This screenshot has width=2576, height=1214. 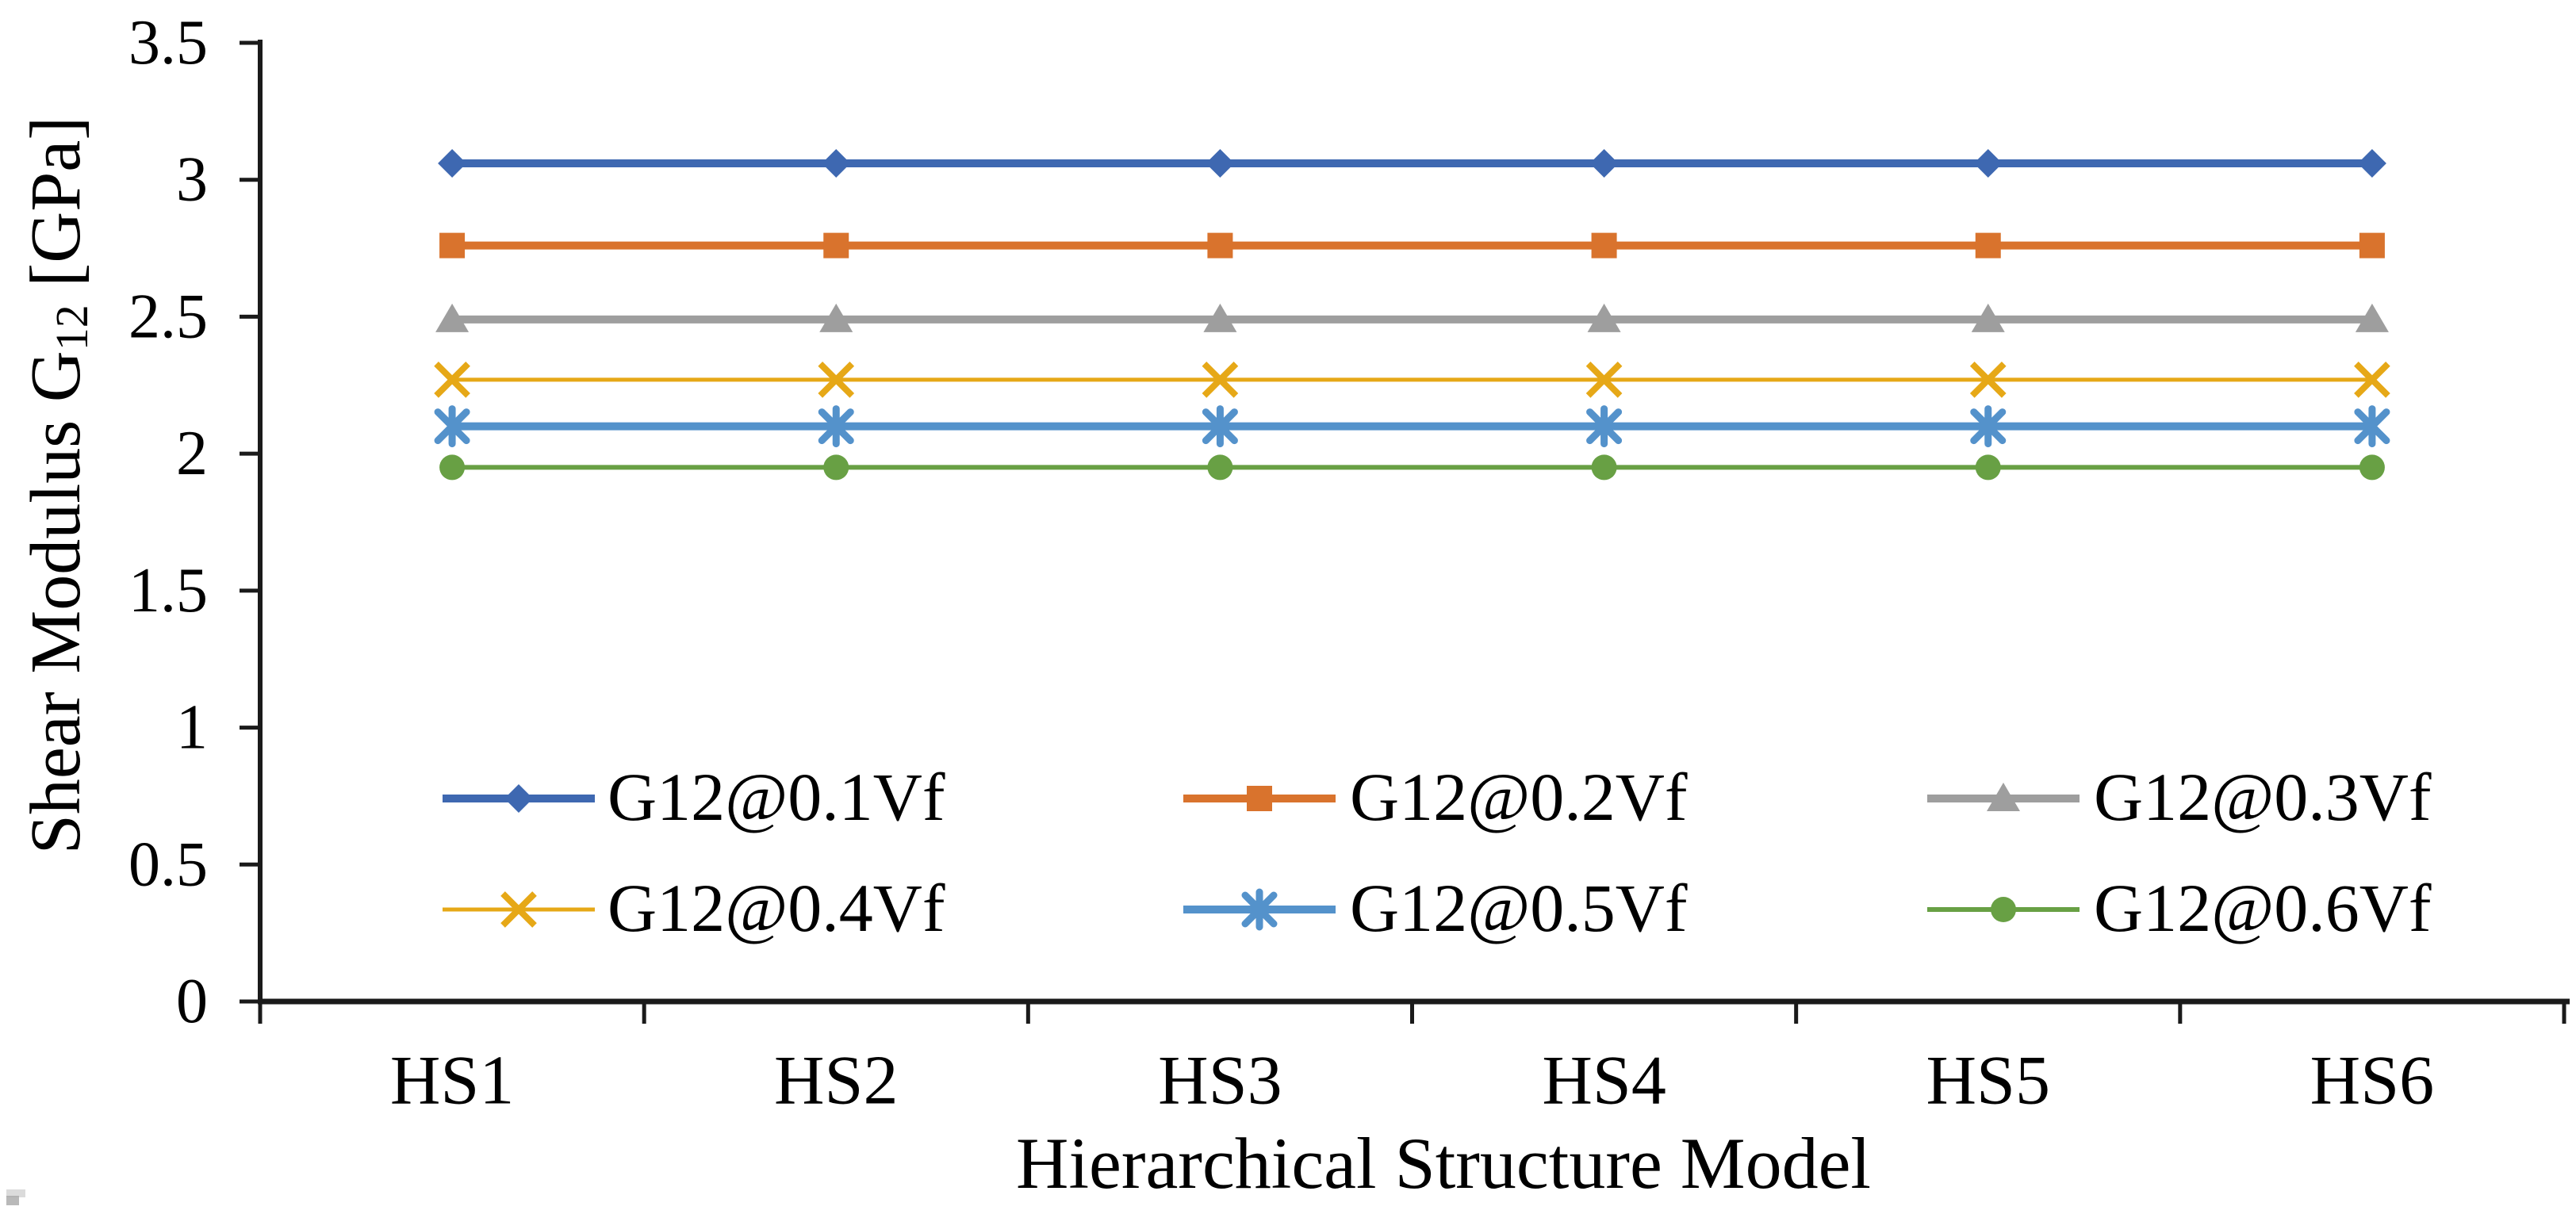 I want to click on legend-swatch-marker-G12@0.3Vf, so click(x=2003, y=797).